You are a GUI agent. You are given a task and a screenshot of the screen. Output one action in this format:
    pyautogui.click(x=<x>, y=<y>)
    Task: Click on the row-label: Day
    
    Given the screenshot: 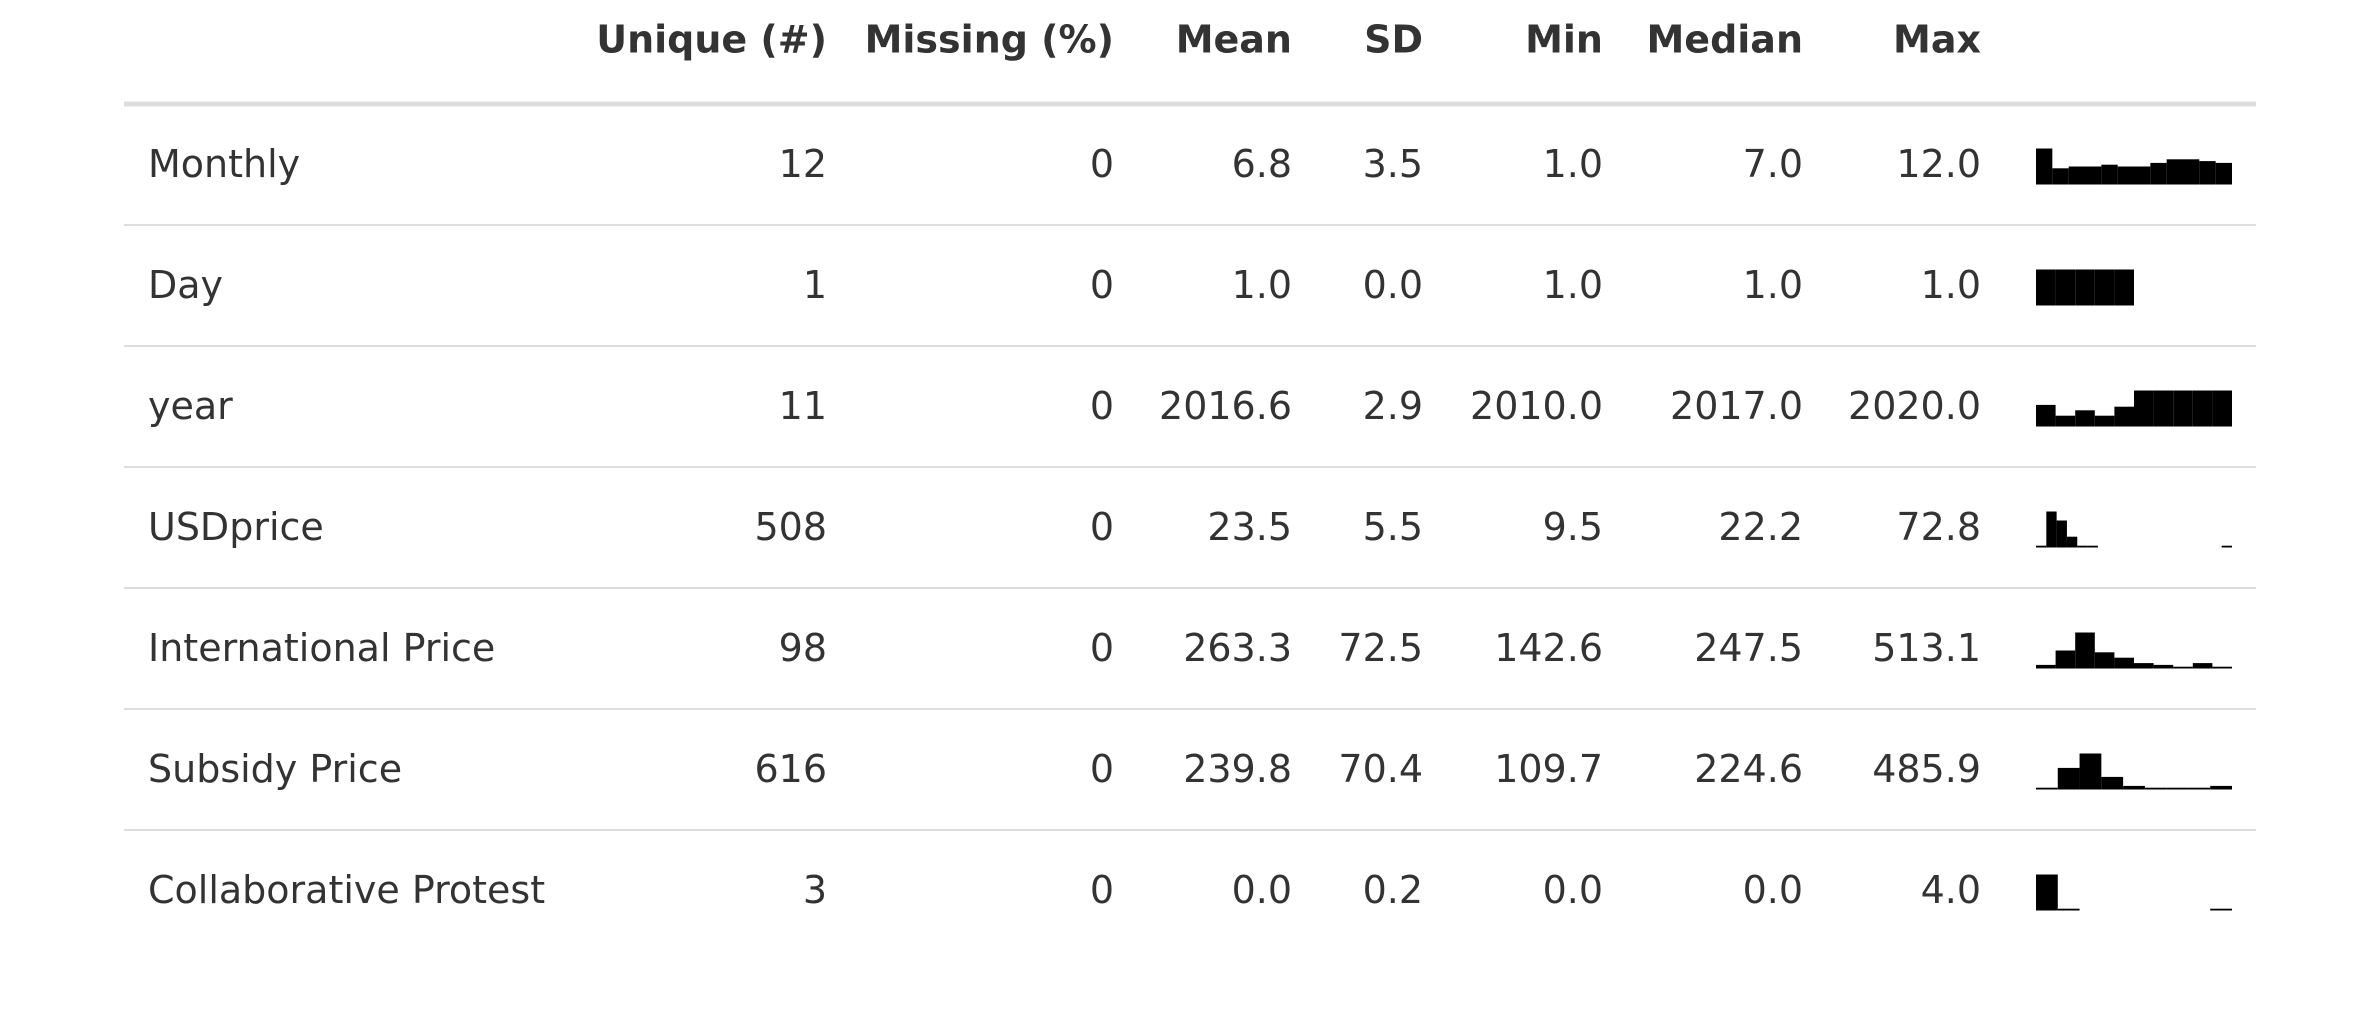 What is the action you would take?
    pyautogui.click(x=185, y=285)
    